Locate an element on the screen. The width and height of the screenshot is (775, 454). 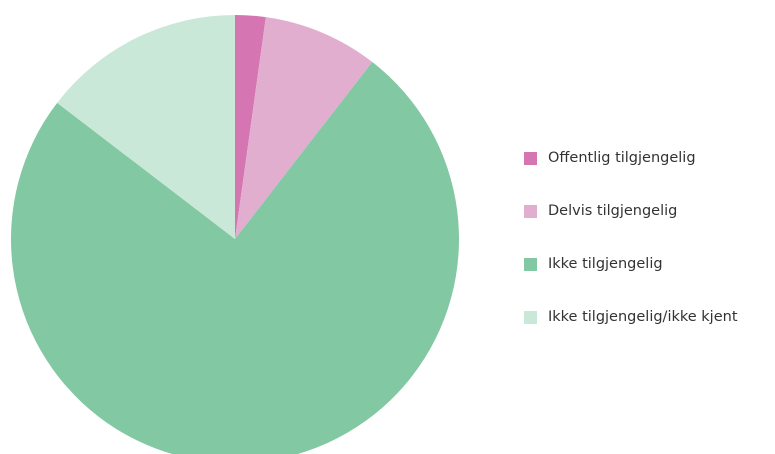
legend-item-delvis: Delvis tilgjengelig is located at coordinates (646, 211).